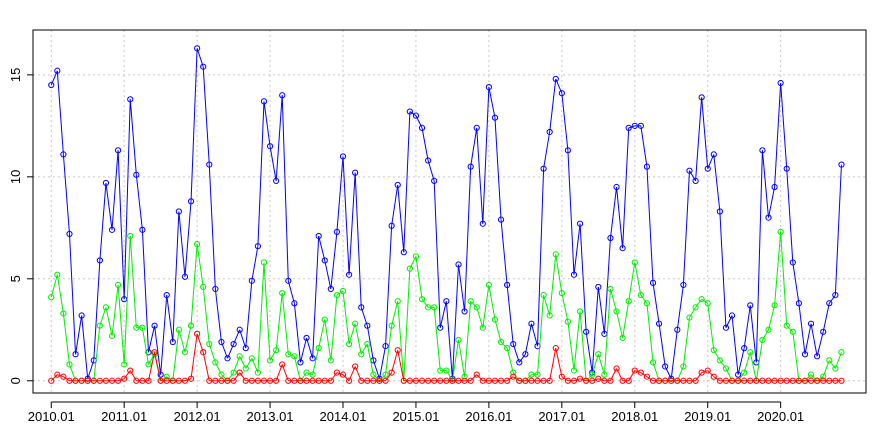  What do you see at coordinates (20, 226) in the screenshot?
I see `y-axis: 0 5 10 15` at bounding box center [20, 226].